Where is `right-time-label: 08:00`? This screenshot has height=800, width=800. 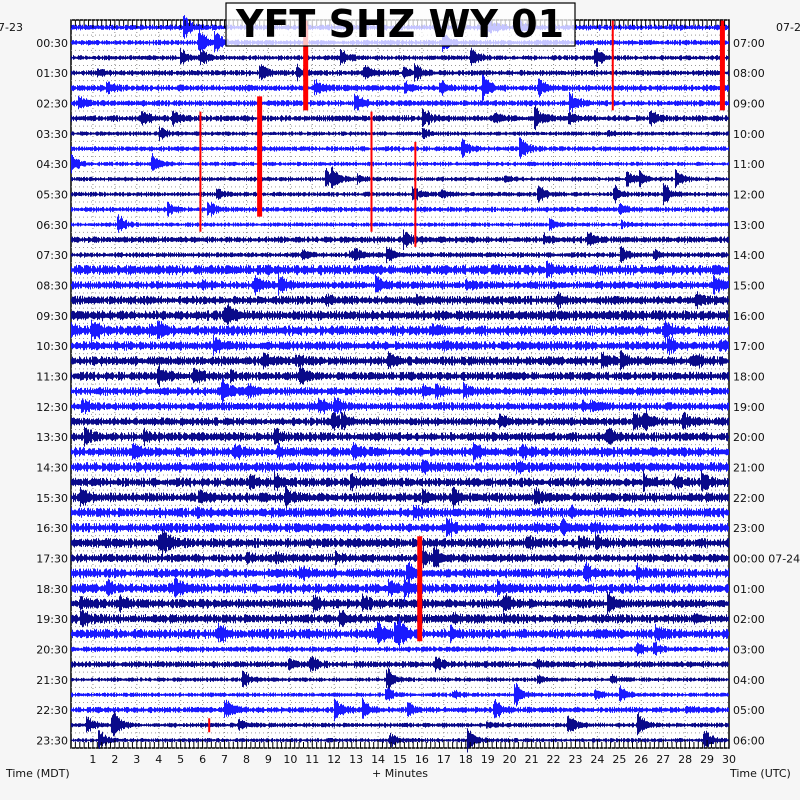
right-time-label: 08:00 is located at coordinates (749, 73).